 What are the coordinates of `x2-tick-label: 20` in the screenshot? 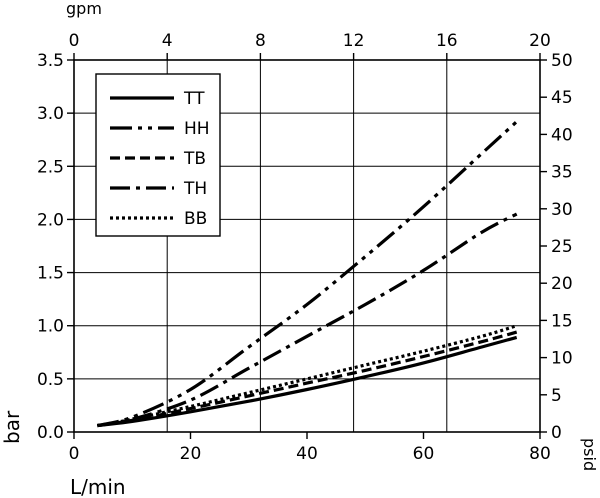 It's located at (540, 41).